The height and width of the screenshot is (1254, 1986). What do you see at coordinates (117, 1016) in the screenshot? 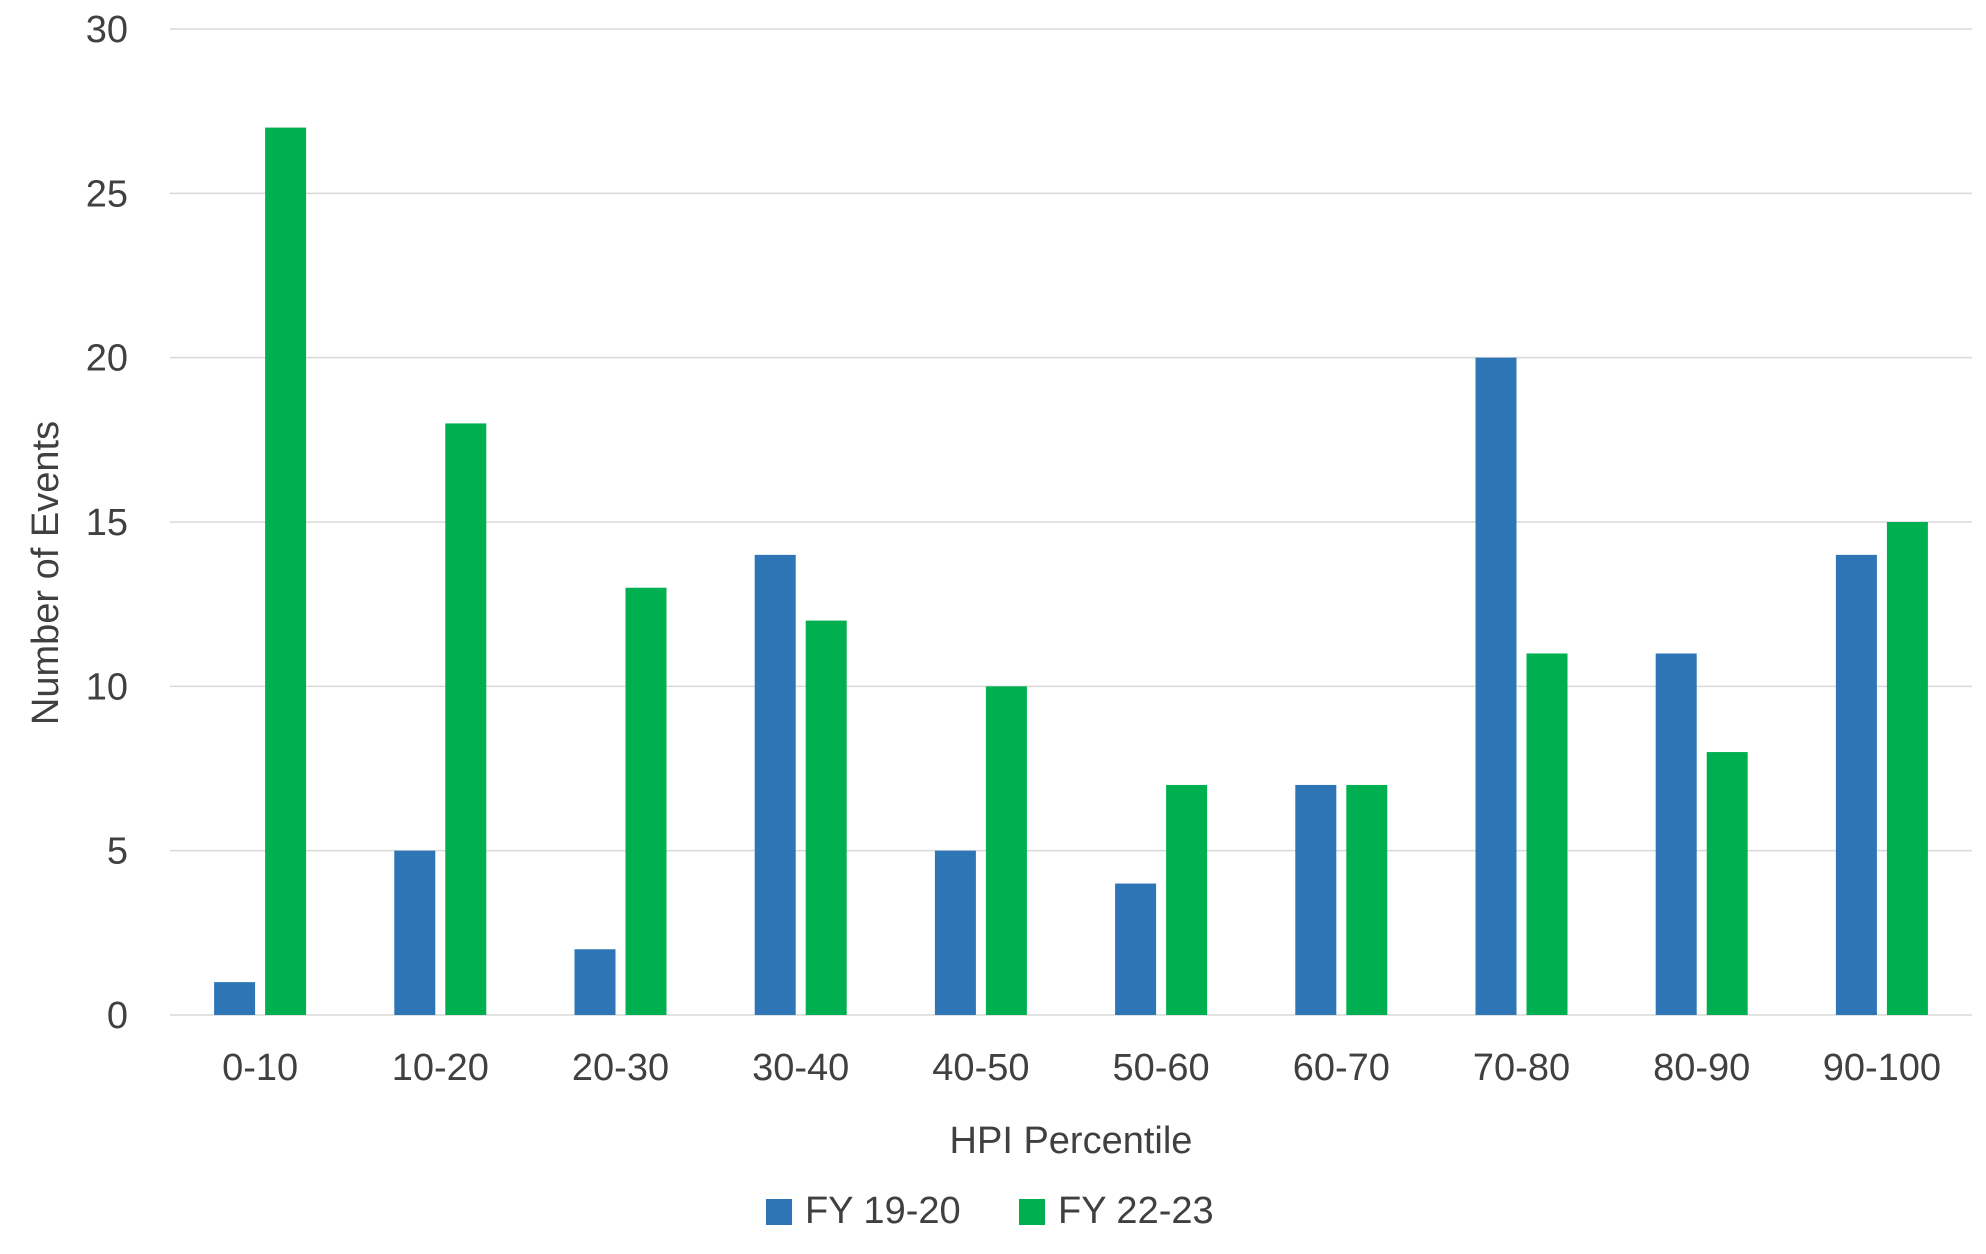
I see `y-tick-label: 0` at bounding box center [117, 1016].